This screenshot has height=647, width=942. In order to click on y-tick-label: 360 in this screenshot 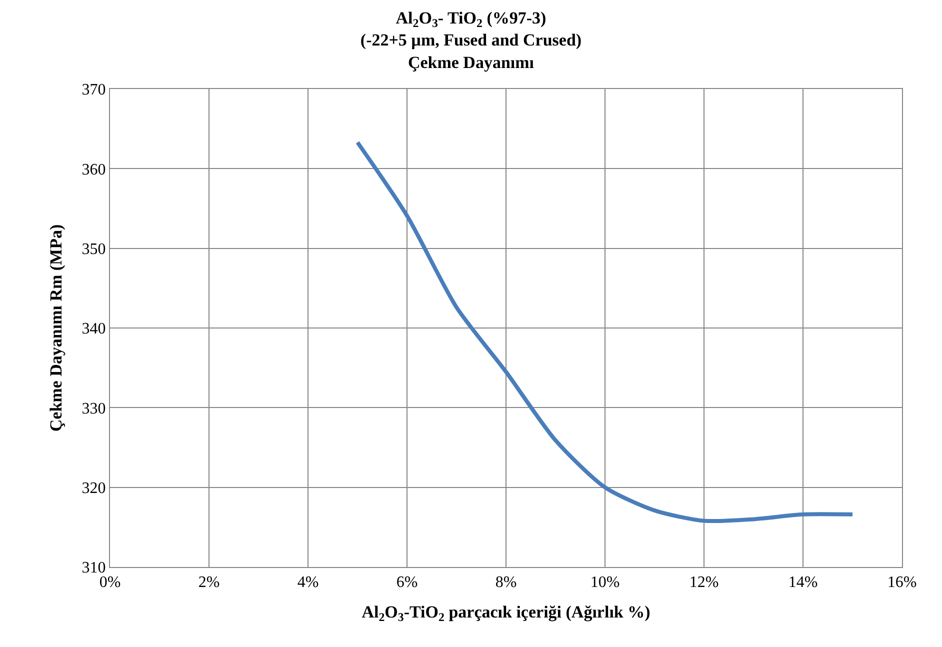, I will do `click(94, 169)`.